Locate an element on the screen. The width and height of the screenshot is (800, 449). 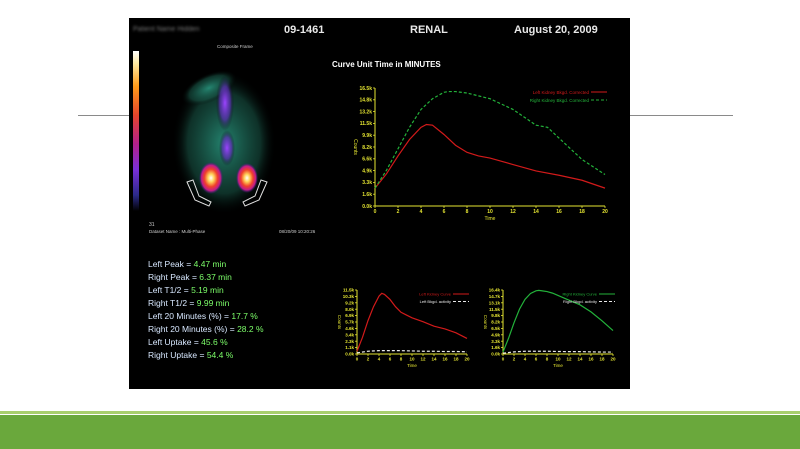
dataset-name: Dataset Name : Multi-Phase is located at coordinates (177, 231).